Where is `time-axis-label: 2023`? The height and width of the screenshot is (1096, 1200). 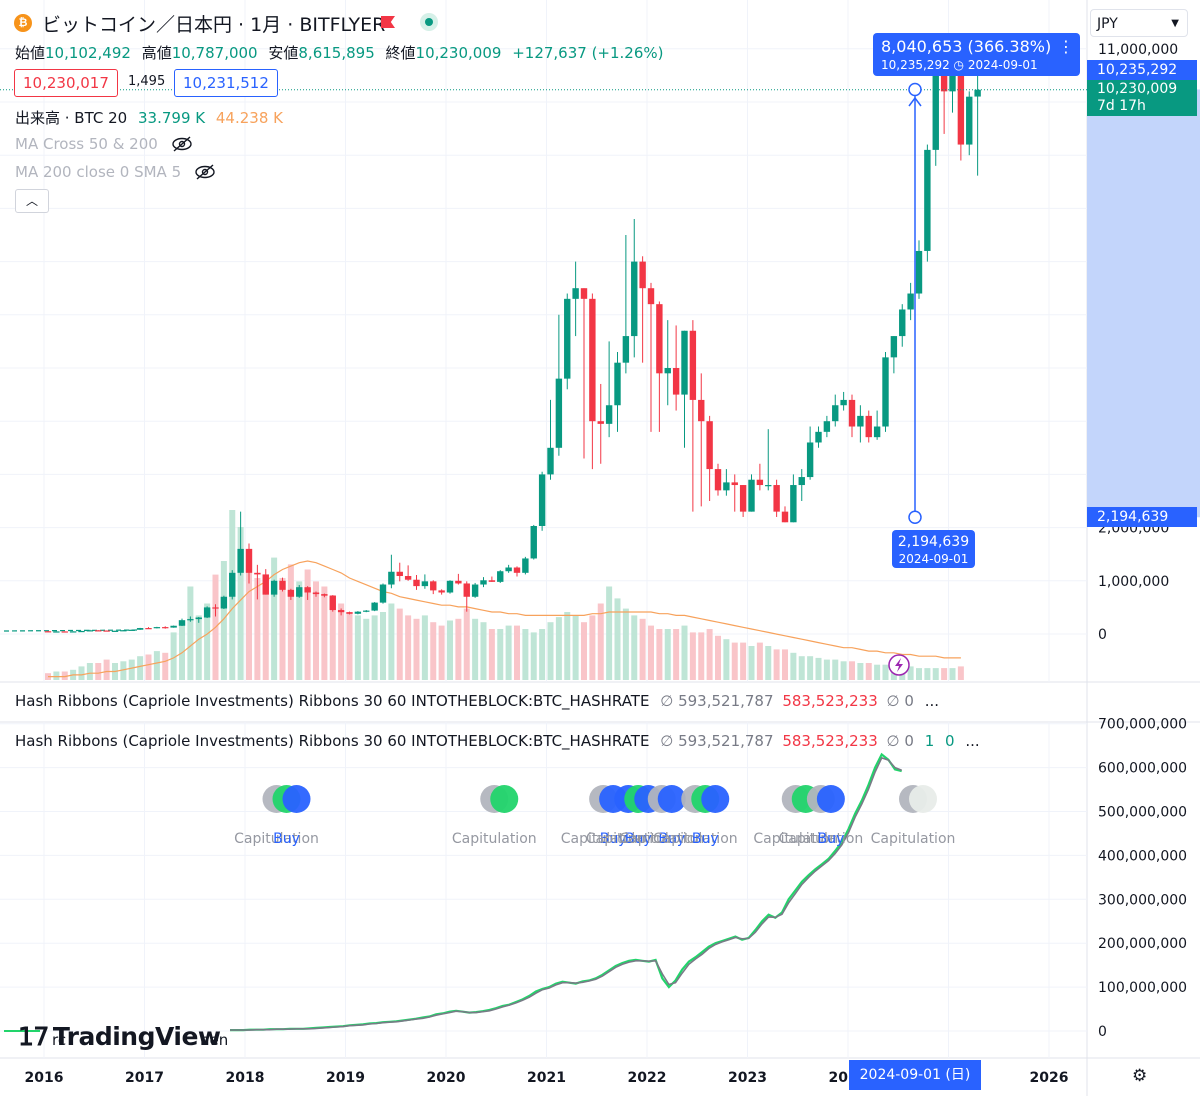
time-axis-label: 2023 is located at coordinates (747, 1078).